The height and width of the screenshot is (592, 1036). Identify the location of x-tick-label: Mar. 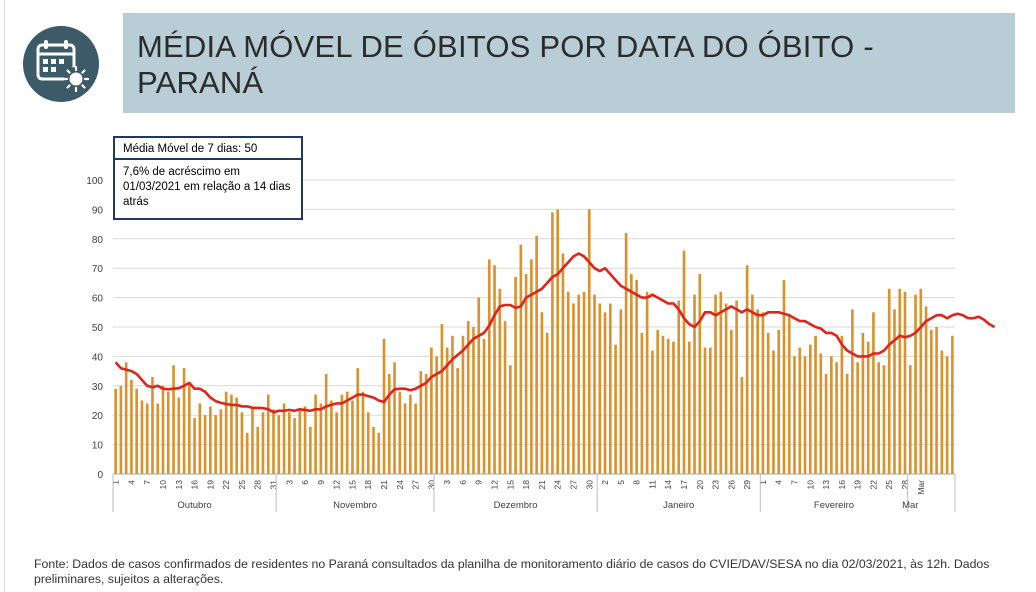
(921, 487).